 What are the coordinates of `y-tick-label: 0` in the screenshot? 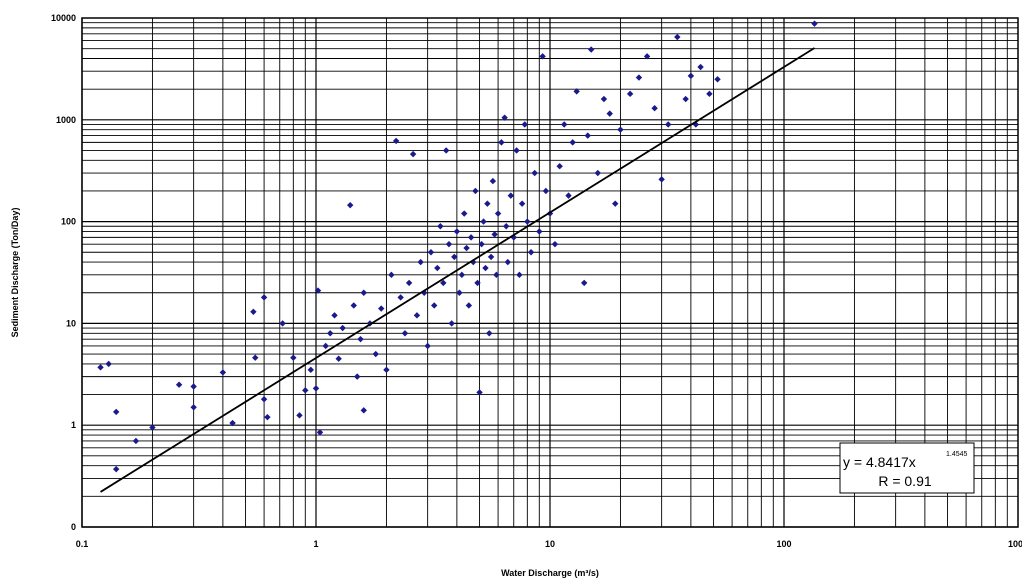 It's located at (73, 527).